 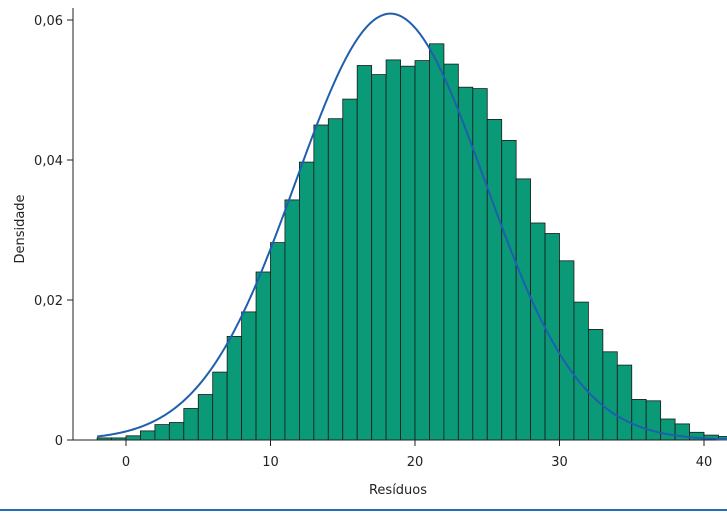 I want to click on y-axis-title: Densidade, so click(x=20, y=228).